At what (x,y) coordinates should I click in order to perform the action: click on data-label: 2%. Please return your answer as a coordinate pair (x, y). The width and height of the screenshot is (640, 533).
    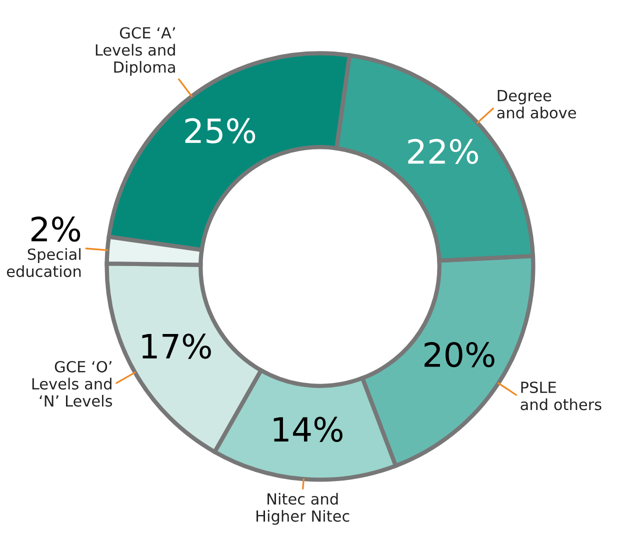
    Looking at the image, I should click on (55, 229).